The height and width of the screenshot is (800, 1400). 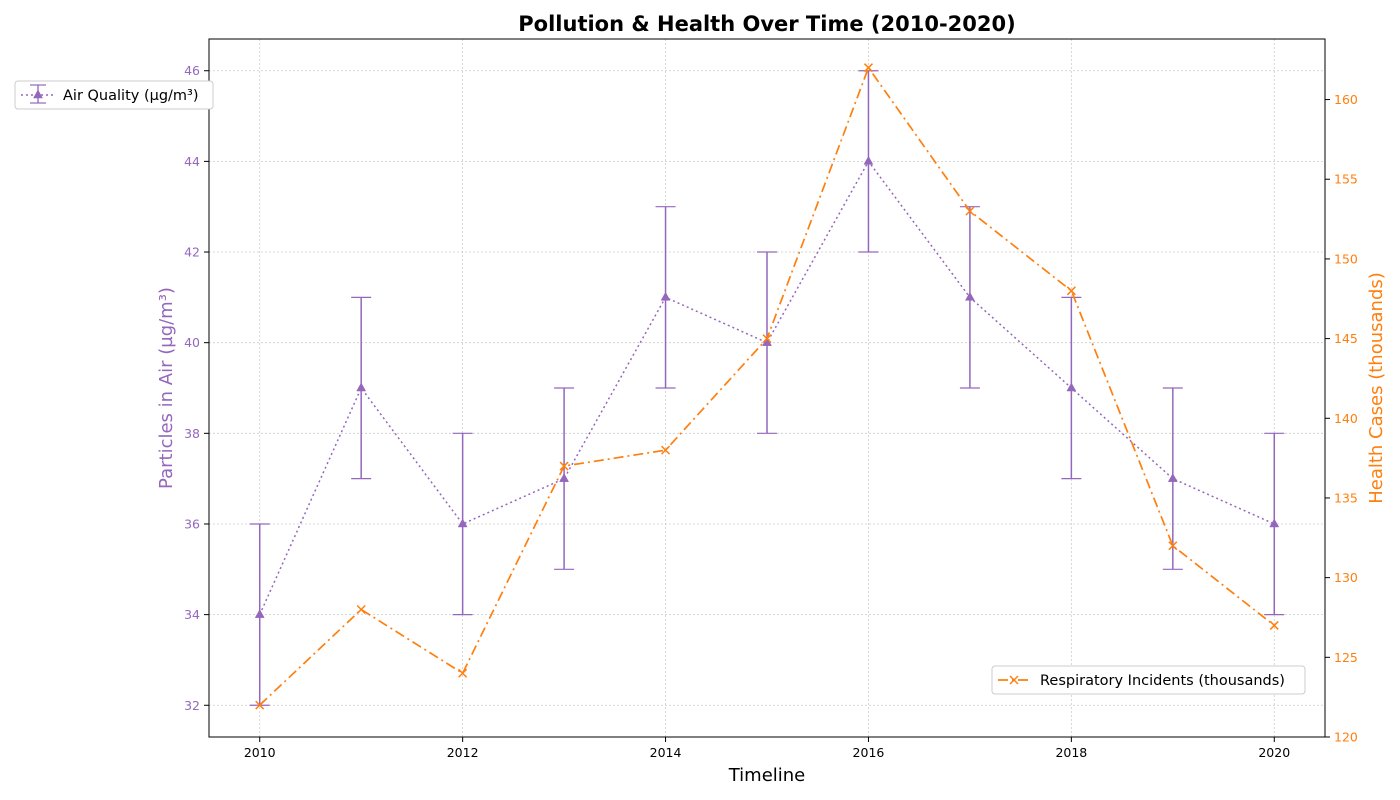 What do you see at coordinates (192, 342) in the screenshot?
I see `y-left-tick-label: 40` at bounding box center [192, 342].